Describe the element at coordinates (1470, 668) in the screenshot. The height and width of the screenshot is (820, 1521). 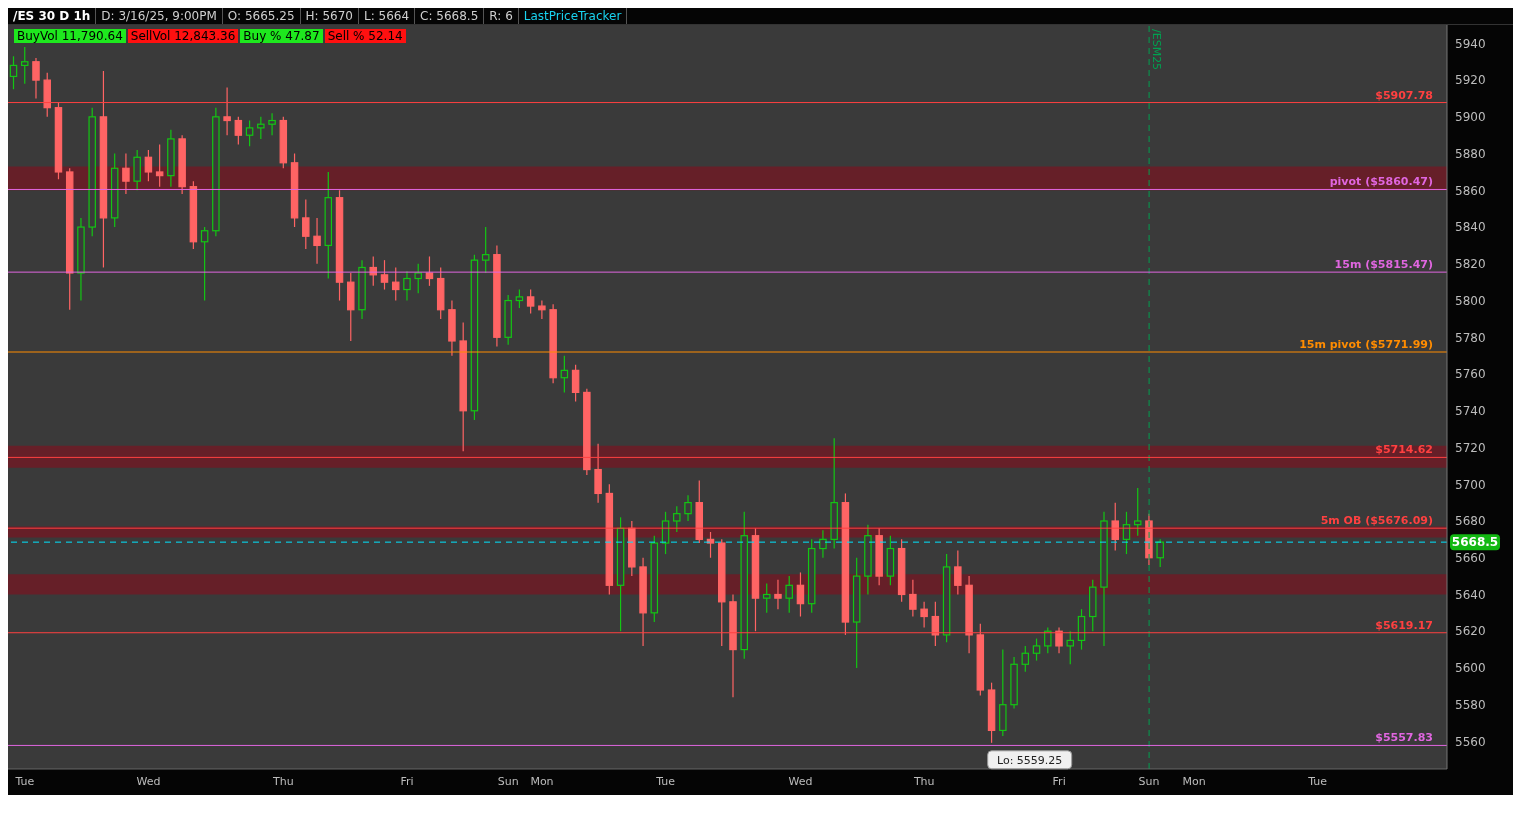
I see `y-tick-label: 5600` at that location.